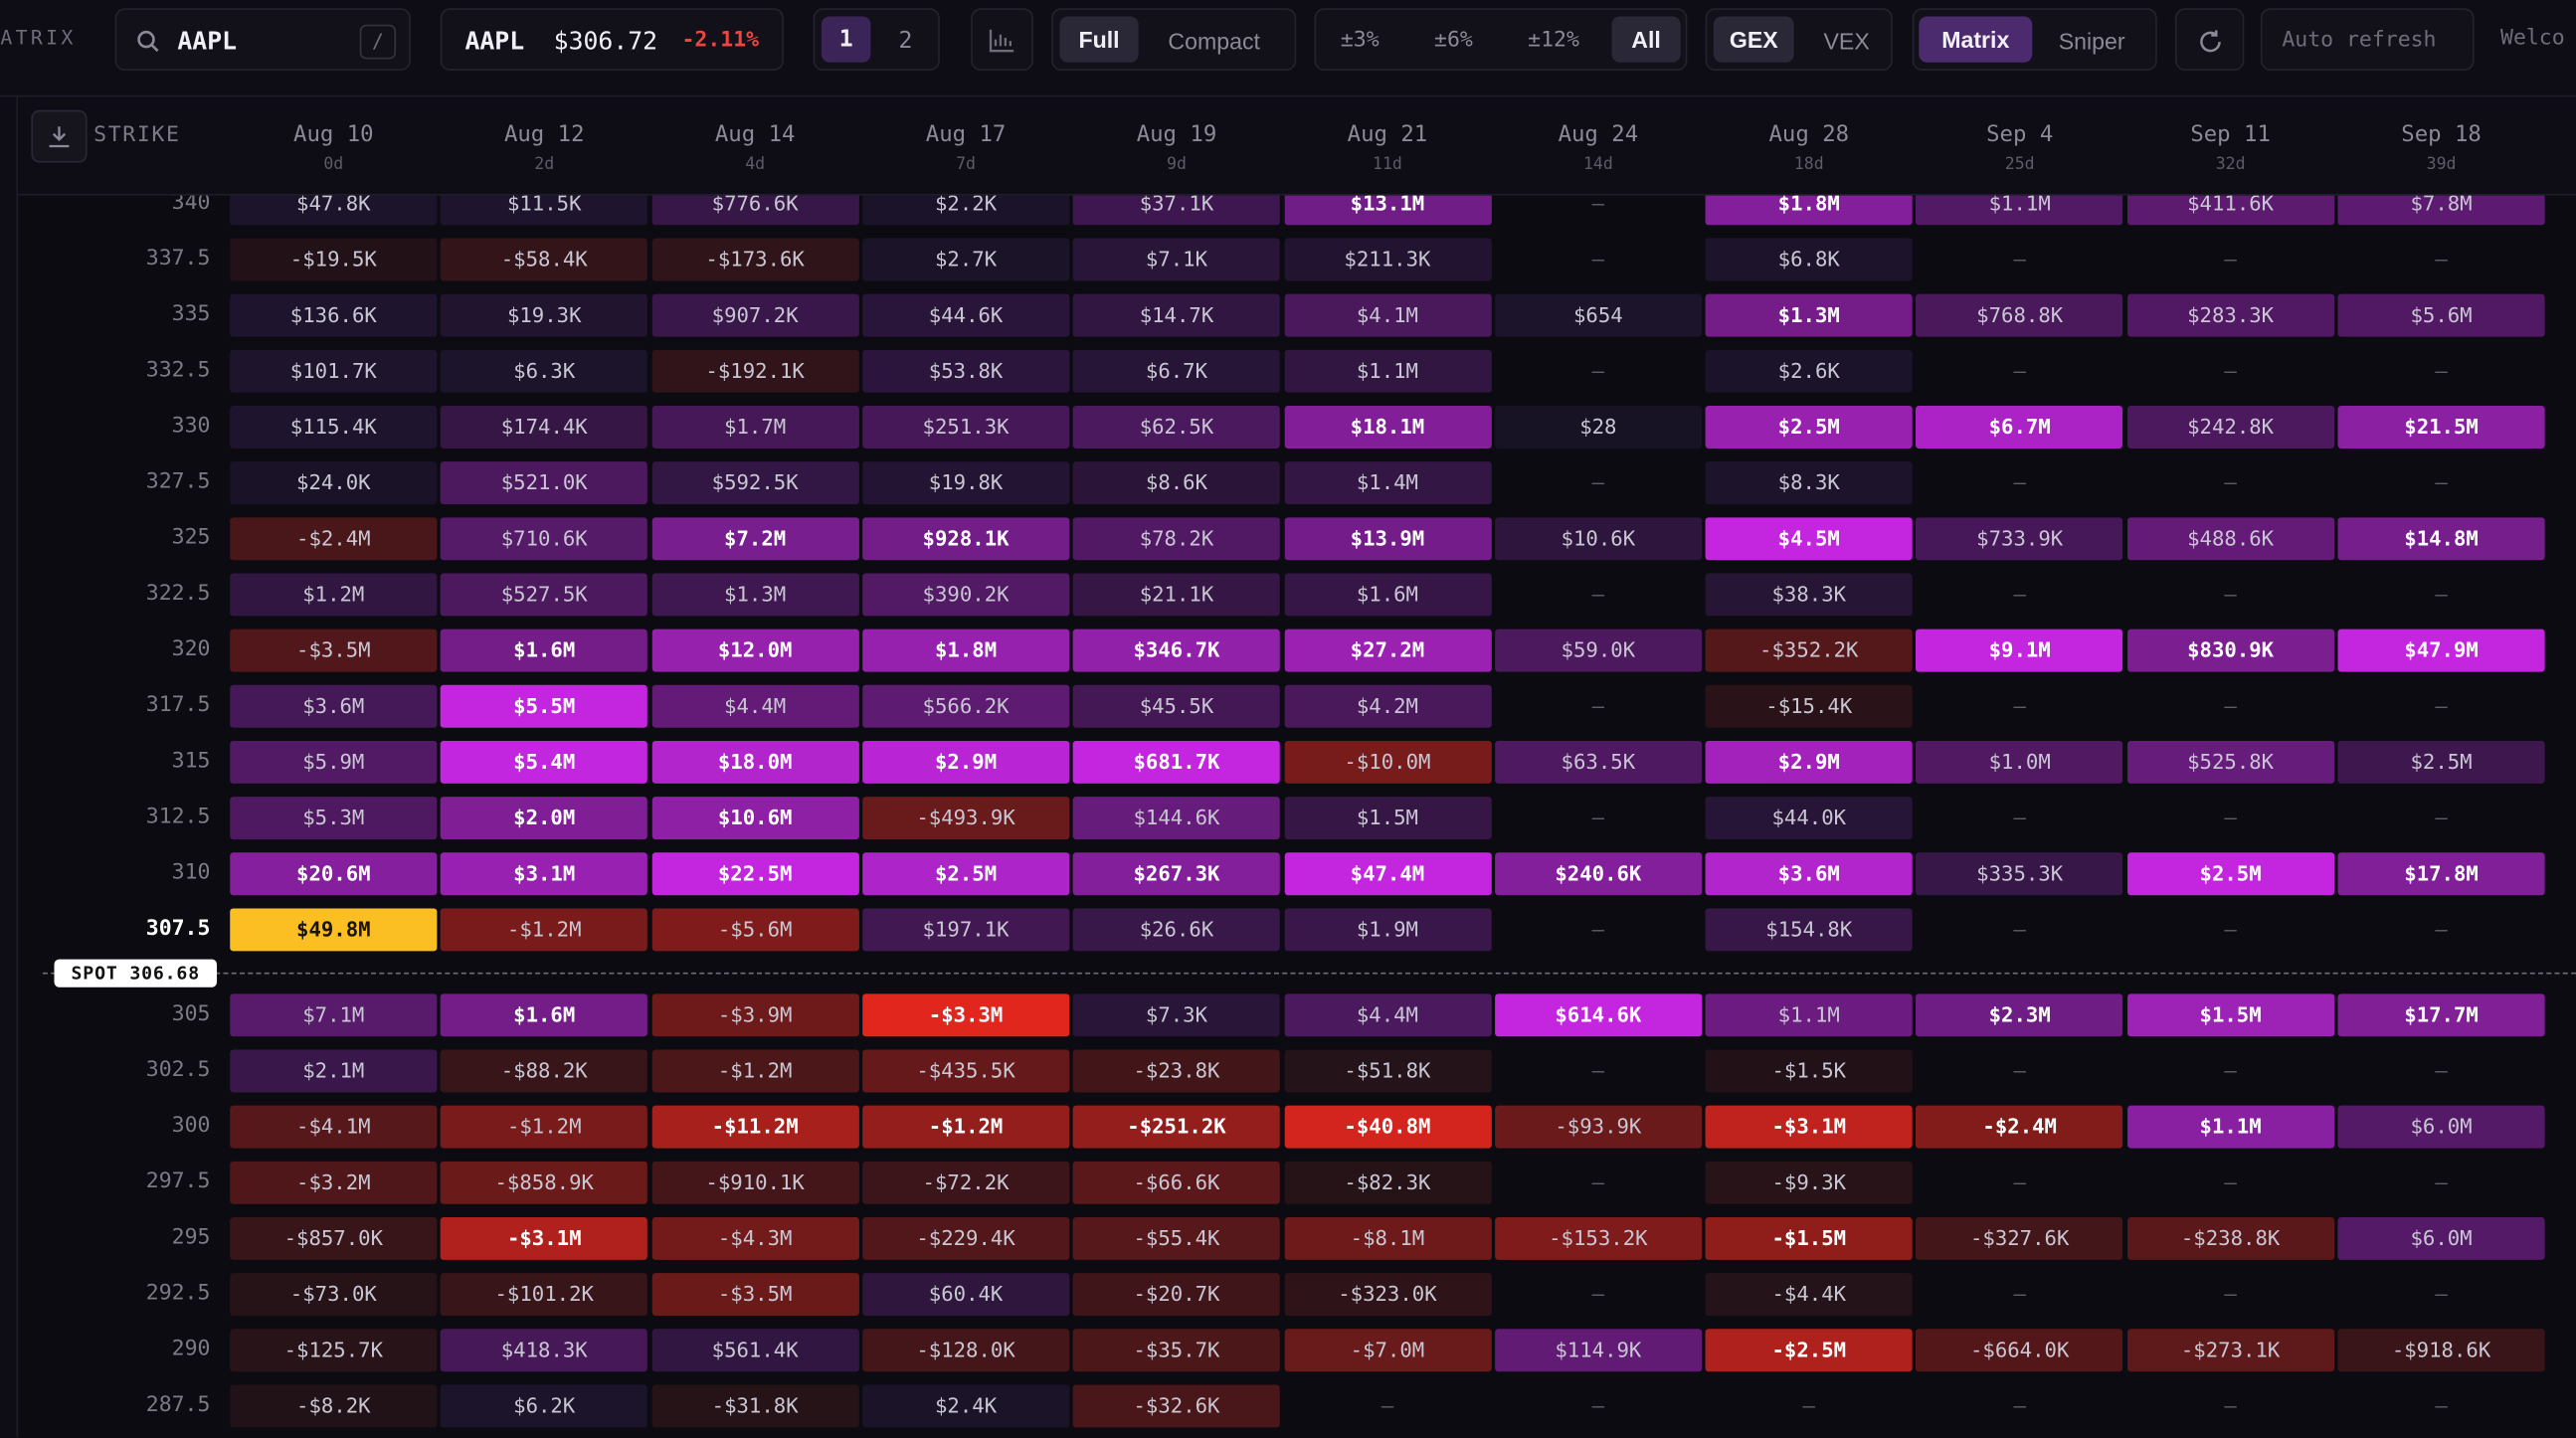  What do you see at coordinates (1176, 259) in the screenshot?
I see `gex-cell: $7.1K` at bounding box center [1176, 259].